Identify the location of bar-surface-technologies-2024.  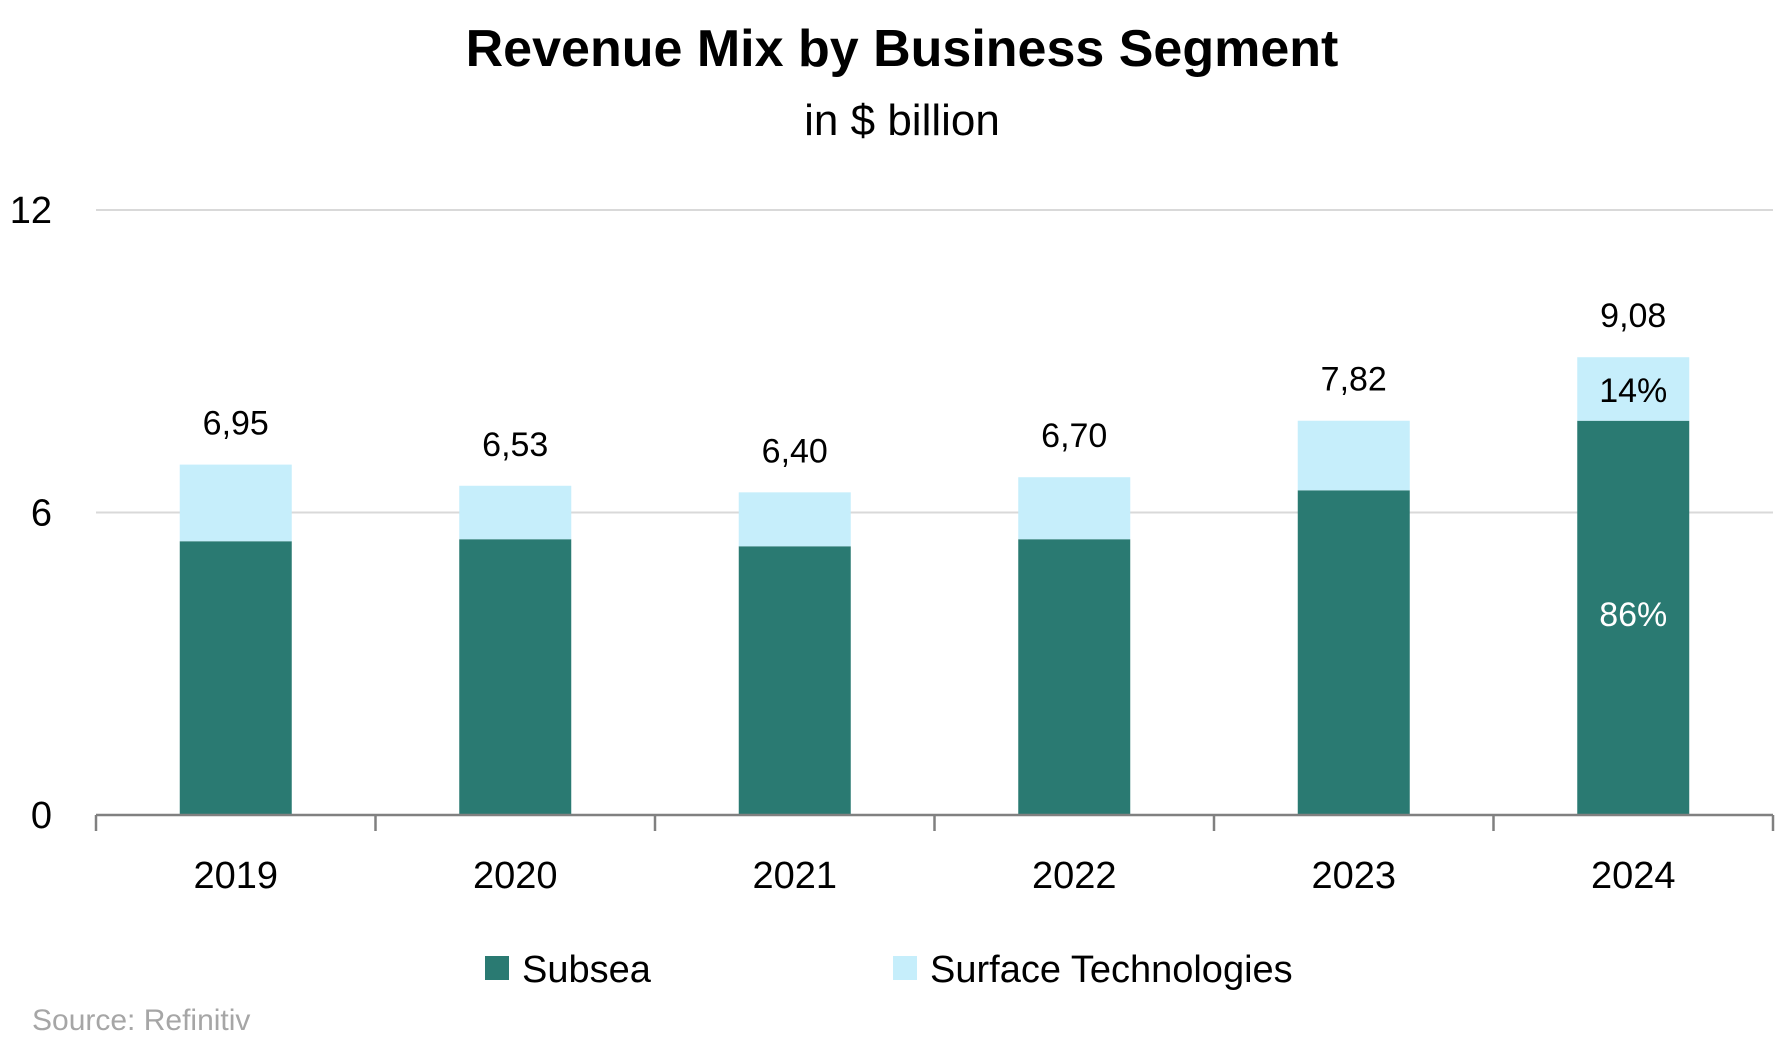
(1633, 389).